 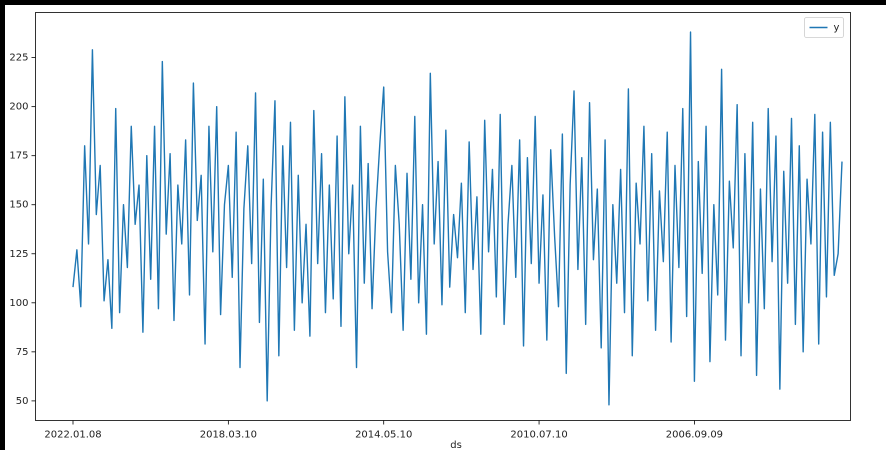 I want to click on y-tick-label: 175, so click(x=18, y=156).